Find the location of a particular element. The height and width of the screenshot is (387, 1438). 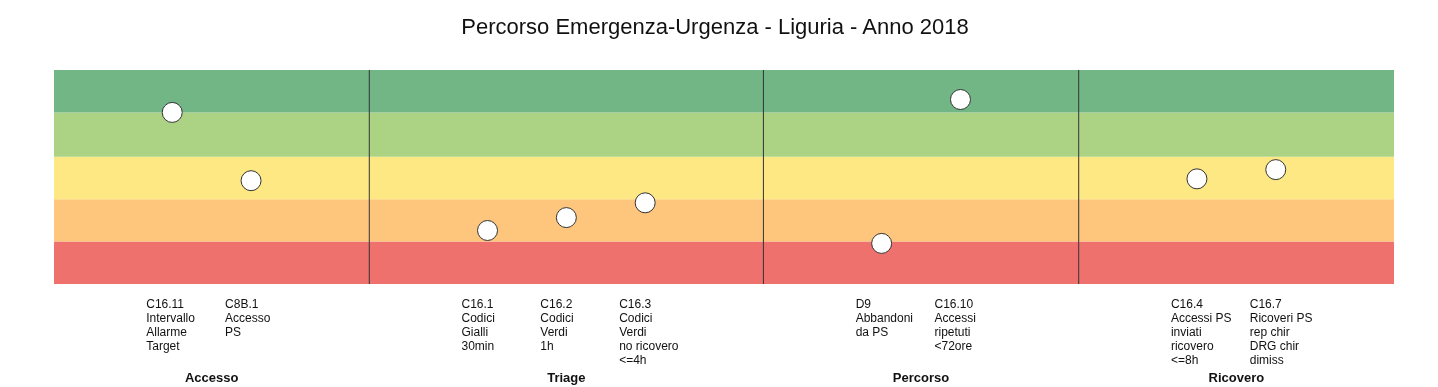

x-tick-label: C16.2 Codici Verdi 1h is located at coordinates (557, 325).